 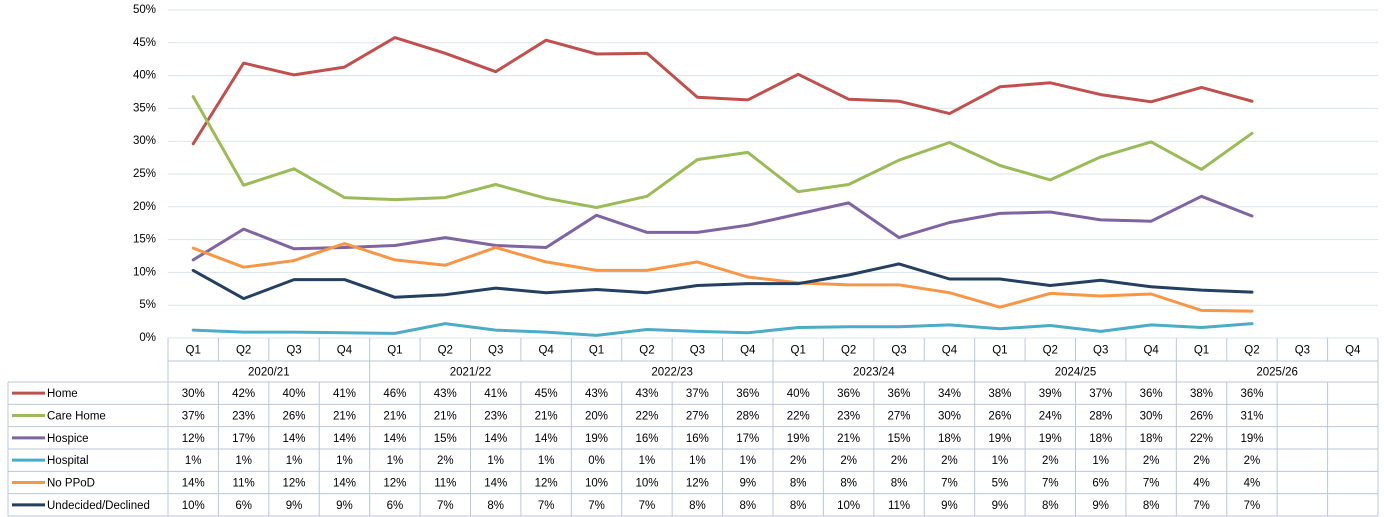 What do you see at coordinates (999, 417) in the screenshot?
I see `table-cell: 26%` at bounding box center [999, 417].